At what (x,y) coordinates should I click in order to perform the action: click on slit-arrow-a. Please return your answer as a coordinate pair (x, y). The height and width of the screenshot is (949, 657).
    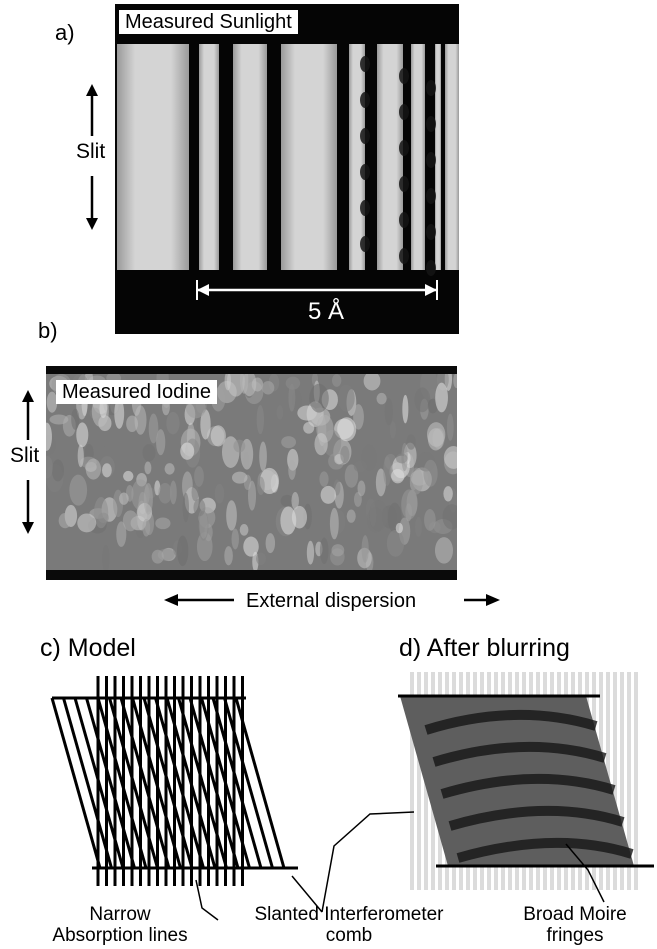
    Looking at the image, I should click on (92, 157).